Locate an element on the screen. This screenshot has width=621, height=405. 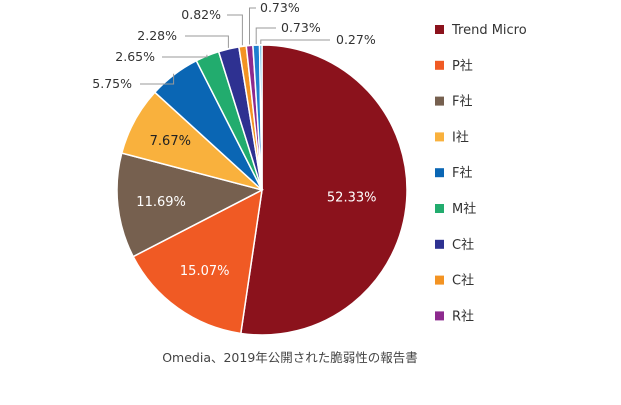
legend-entry-2: F社 is located at coordinates (462, 102).